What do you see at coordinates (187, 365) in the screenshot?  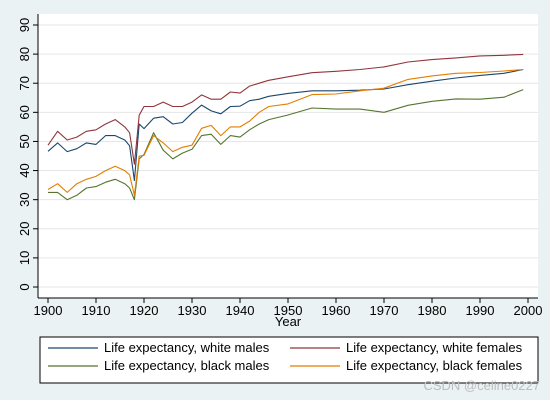 I see `legend-label-3: Life expectancy, black males` at bounding box center [187, 365].